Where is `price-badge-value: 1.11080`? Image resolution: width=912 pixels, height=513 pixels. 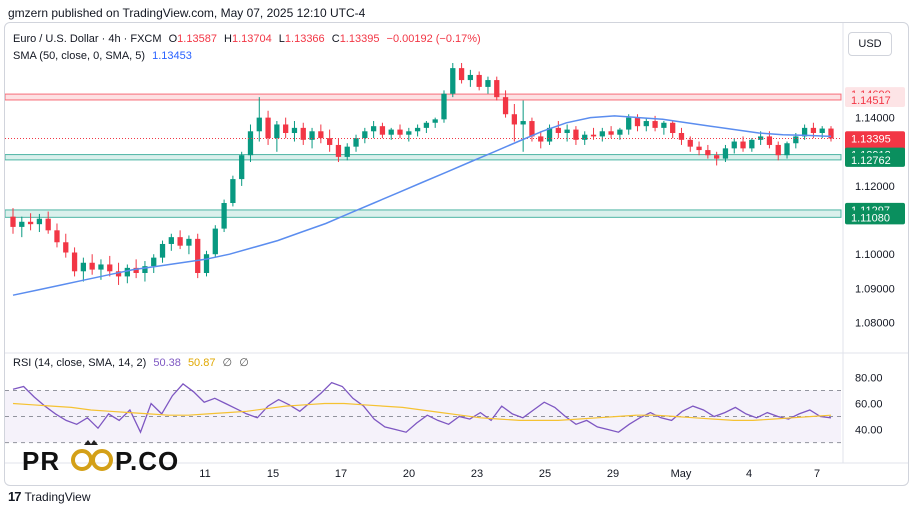 price-badge-value: 1.11080 is located at coordinates (870, 218).